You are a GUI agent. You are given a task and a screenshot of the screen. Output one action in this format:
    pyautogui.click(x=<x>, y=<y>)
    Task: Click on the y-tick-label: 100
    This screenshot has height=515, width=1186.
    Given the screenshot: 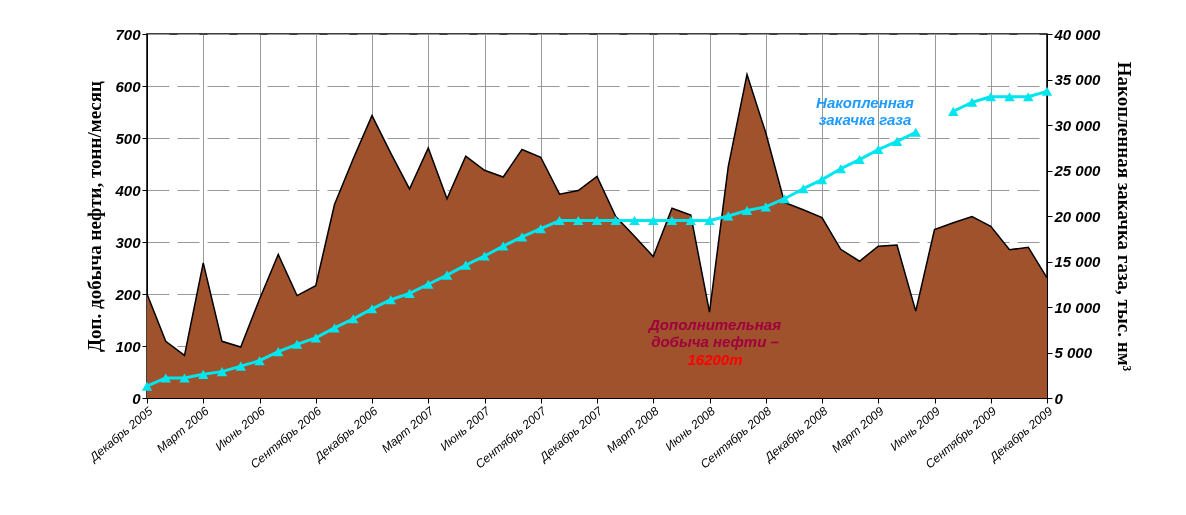 What is the action you would take?
    pyautogui.click(x=128, y=346)
    